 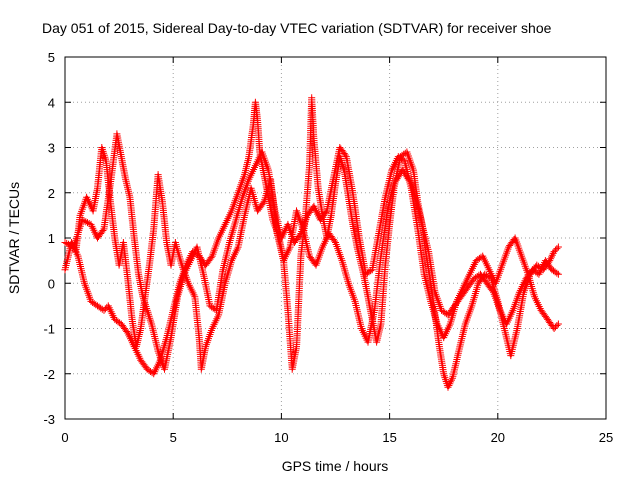 I want to click on x-tick-label: 10, so click(x=281, y=437).